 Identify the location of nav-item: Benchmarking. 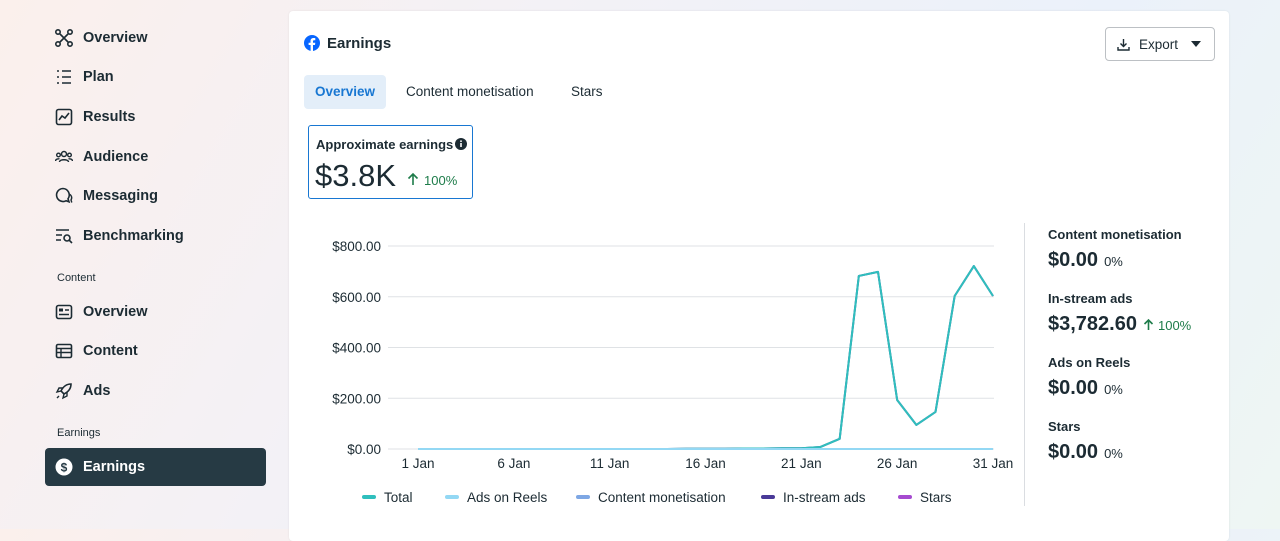
(155, 236).